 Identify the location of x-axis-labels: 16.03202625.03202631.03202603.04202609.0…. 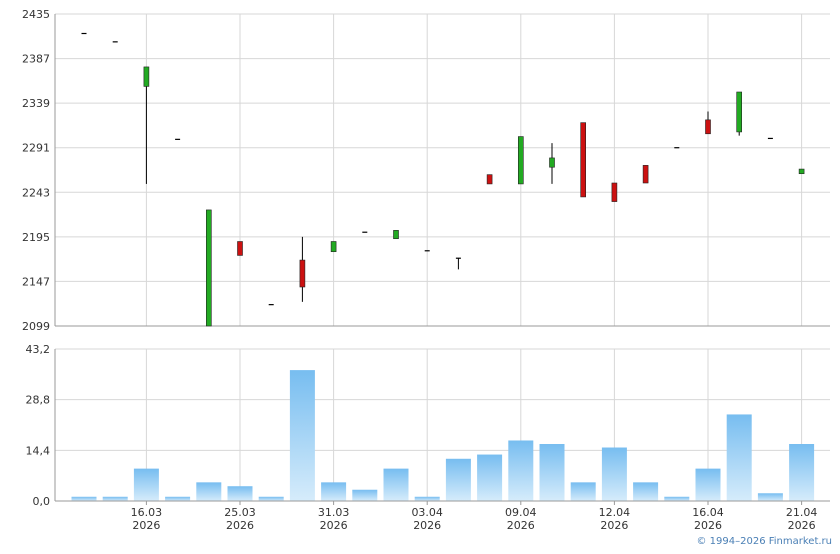
(474, 516).